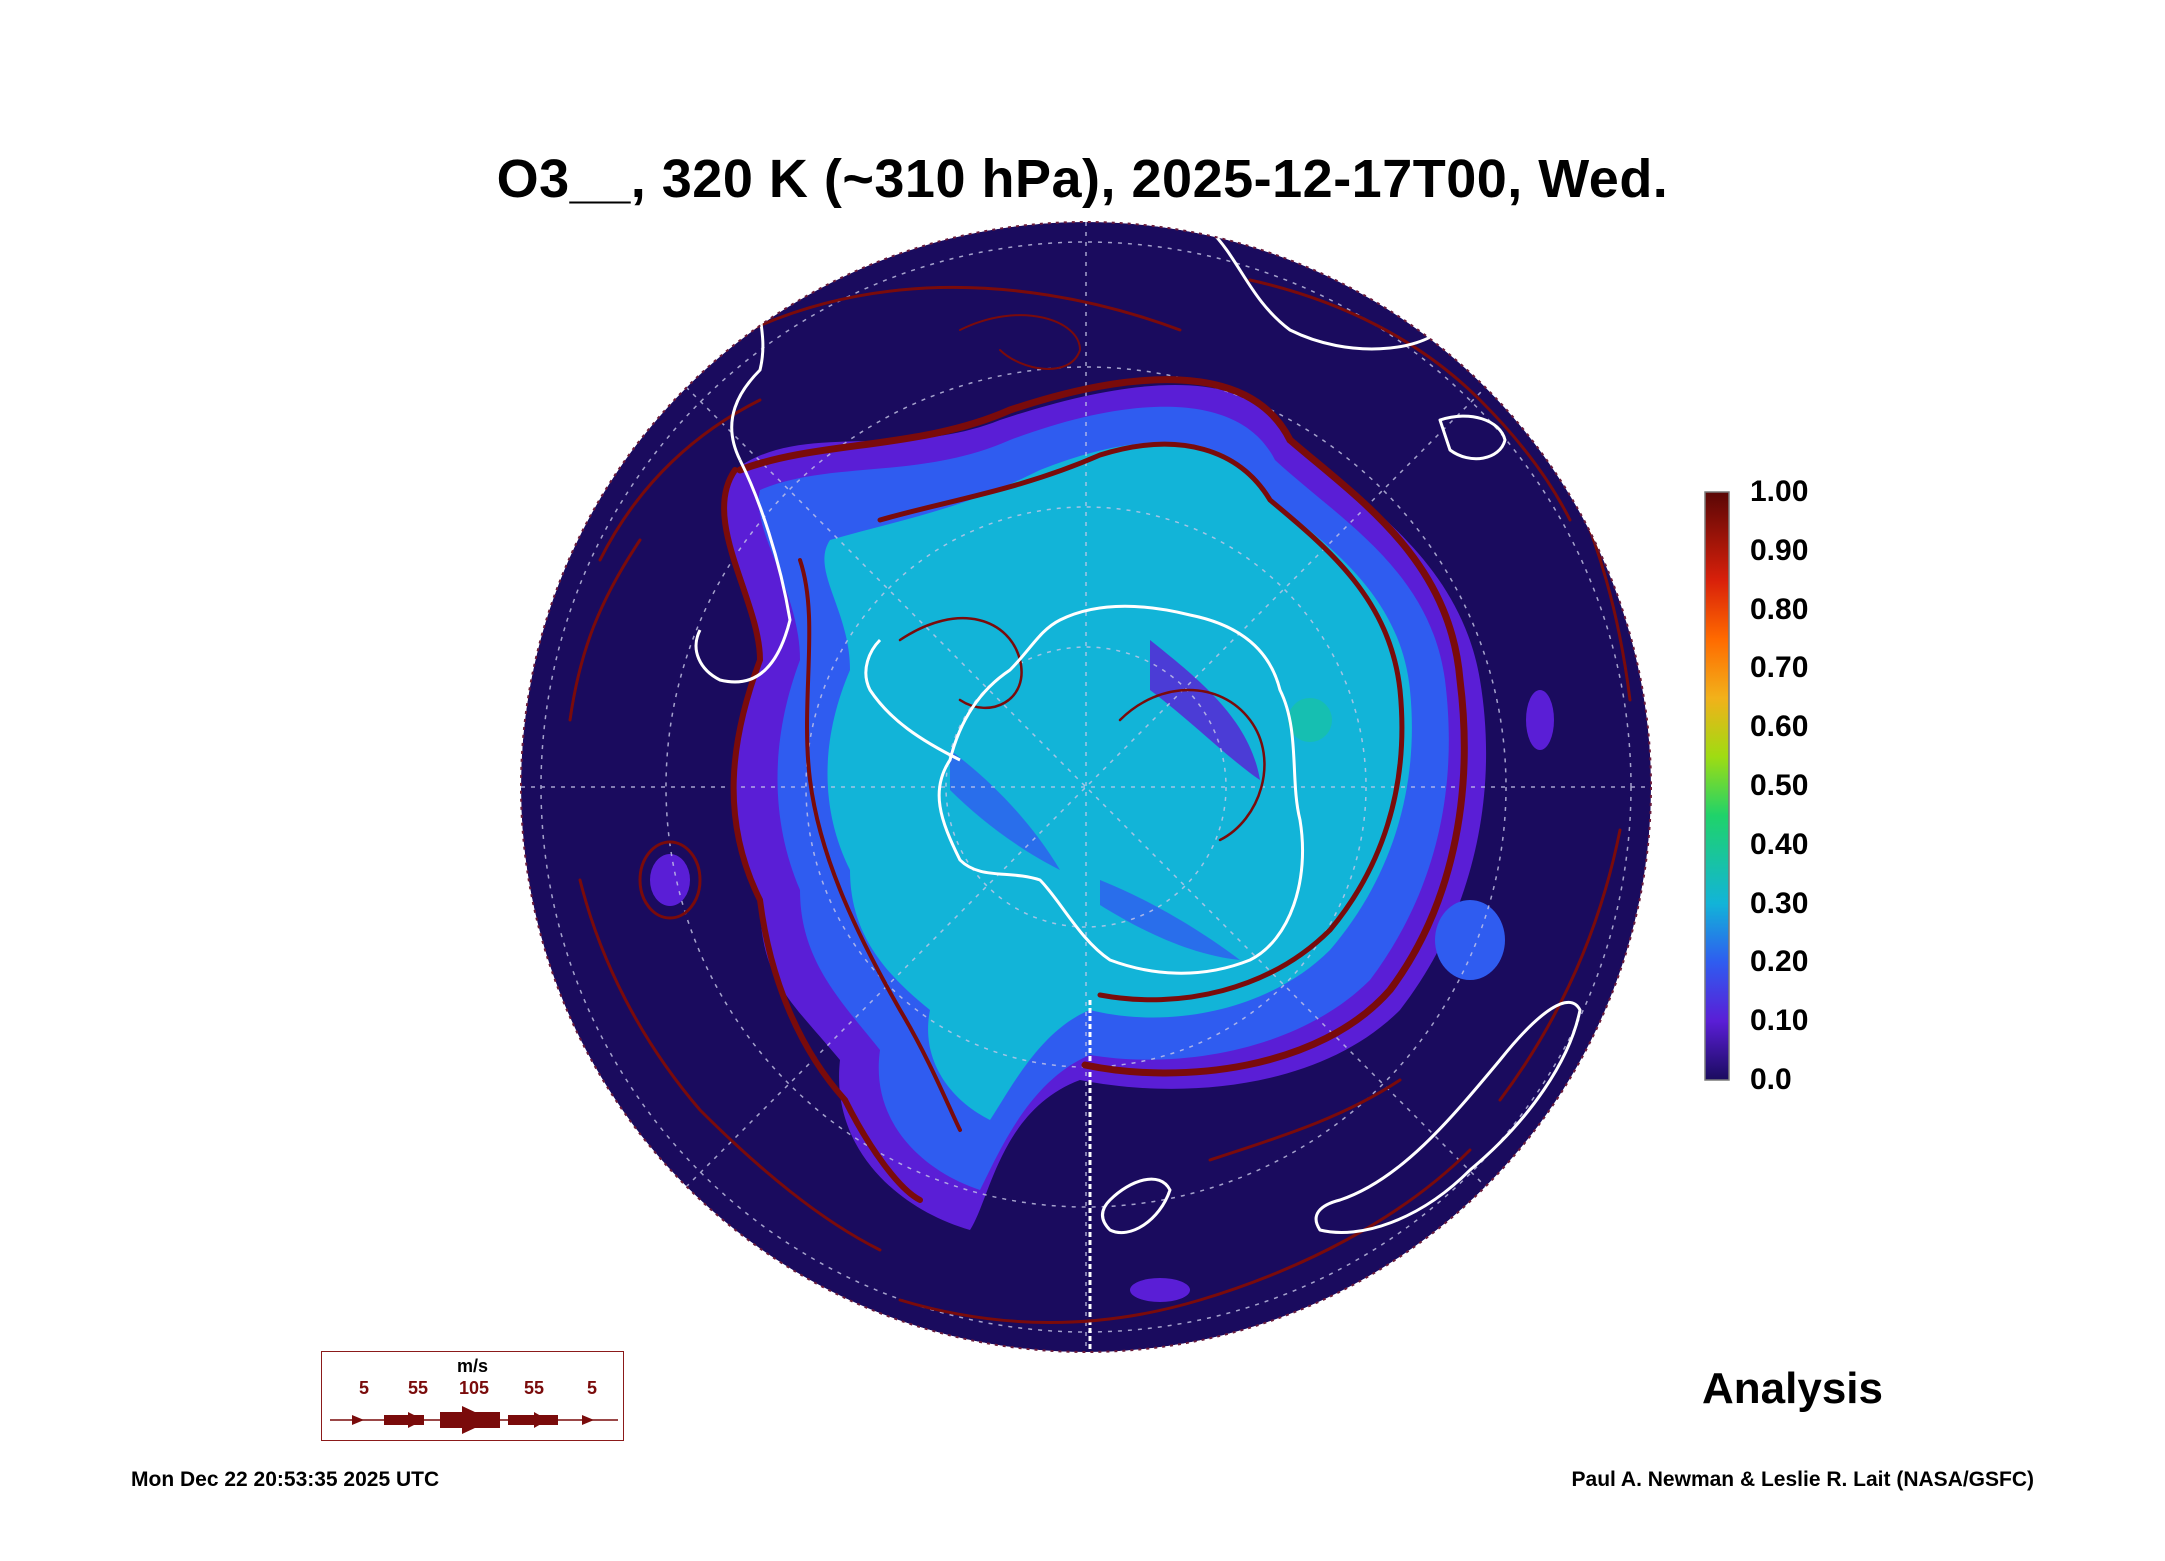 This screenshot has width=2165, height=1561. What do you see at coordinates (1779, 903) in the screenshot?
I see `colorbar-label: 0.30` at bounding box center [1779, 903].